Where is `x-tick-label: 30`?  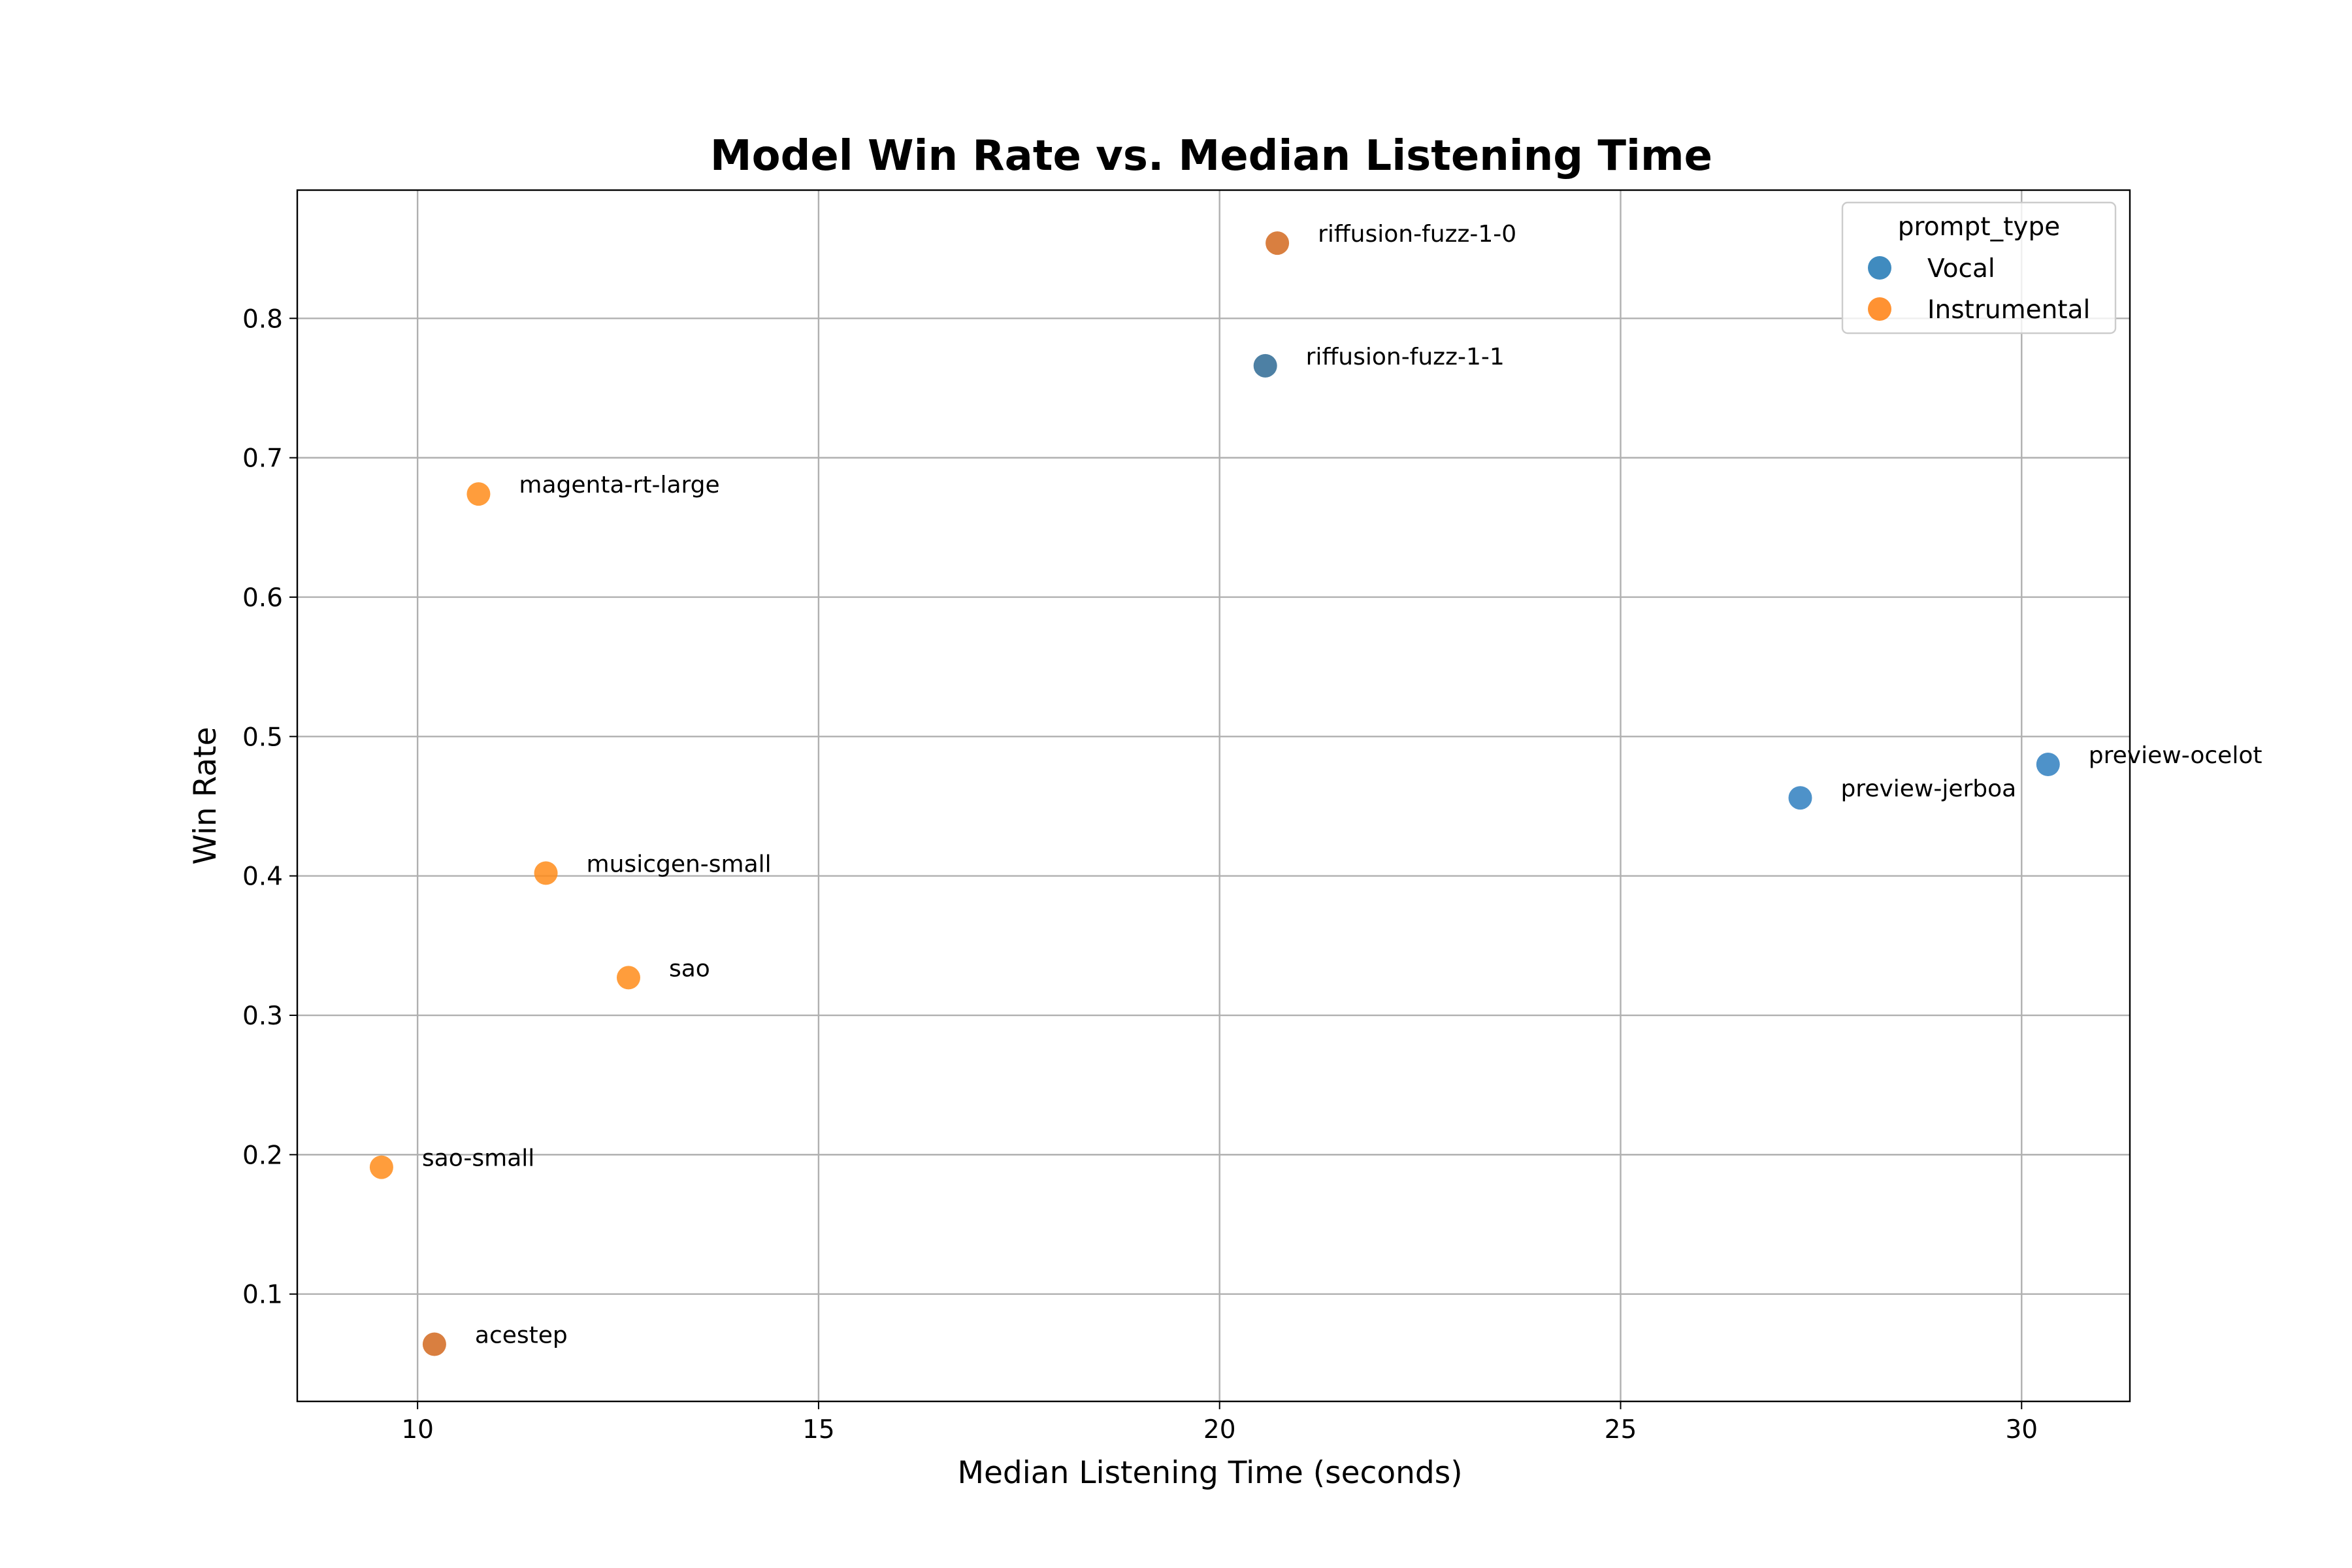
x-tick-label: 30 is located at coordinates (2021, 1430).